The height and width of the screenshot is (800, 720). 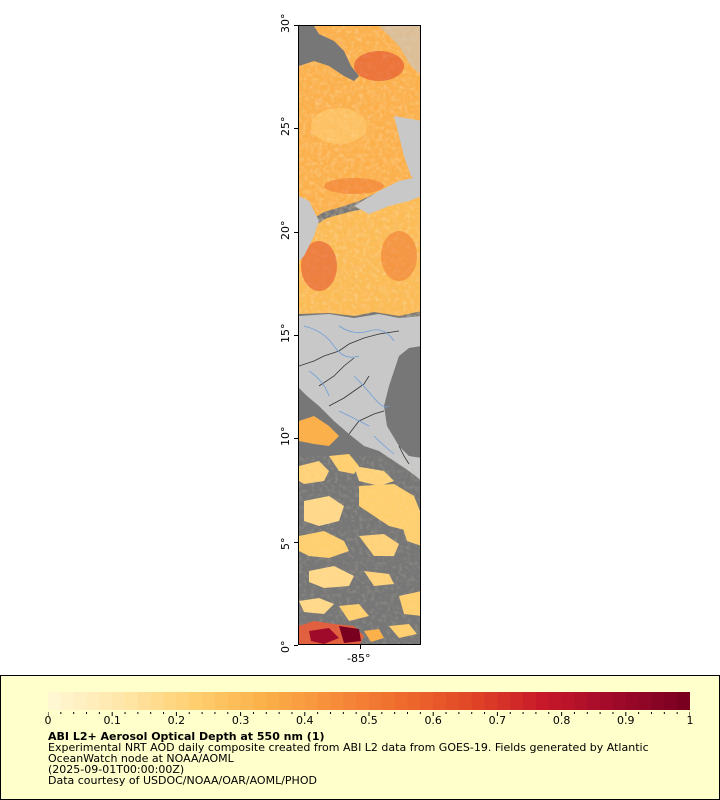 I want to click on lat-label: 10°, so click(x=285, y=436).